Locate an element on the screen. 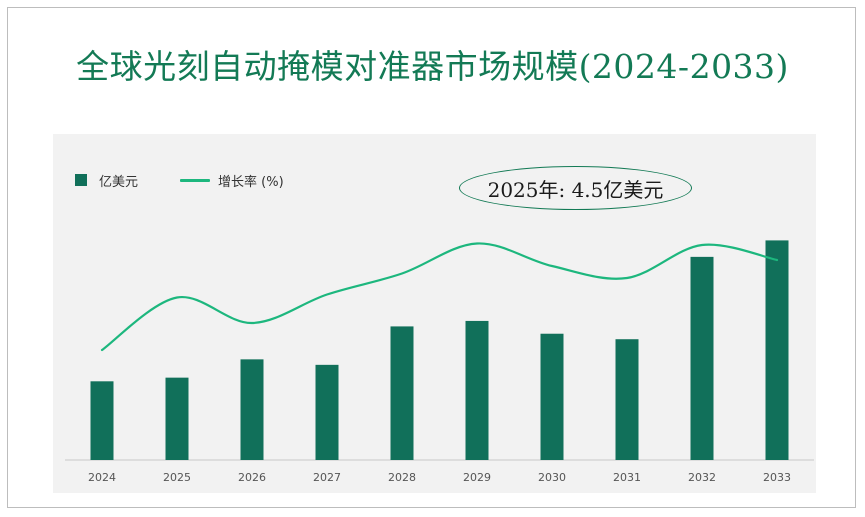 Image resolution: width=865 pixels, height=517 pixels. bar-2025 is located at coordinates (177, 418).